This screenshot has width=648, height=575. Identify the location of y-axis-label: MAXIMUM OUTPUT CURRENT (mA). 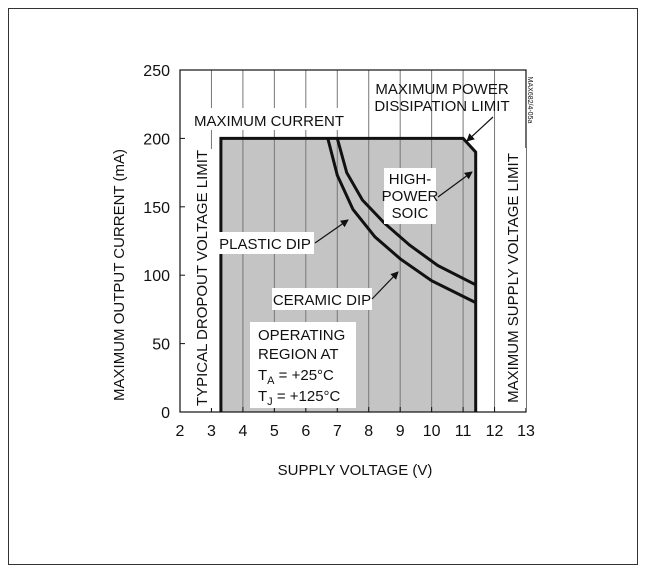
(119, 275).